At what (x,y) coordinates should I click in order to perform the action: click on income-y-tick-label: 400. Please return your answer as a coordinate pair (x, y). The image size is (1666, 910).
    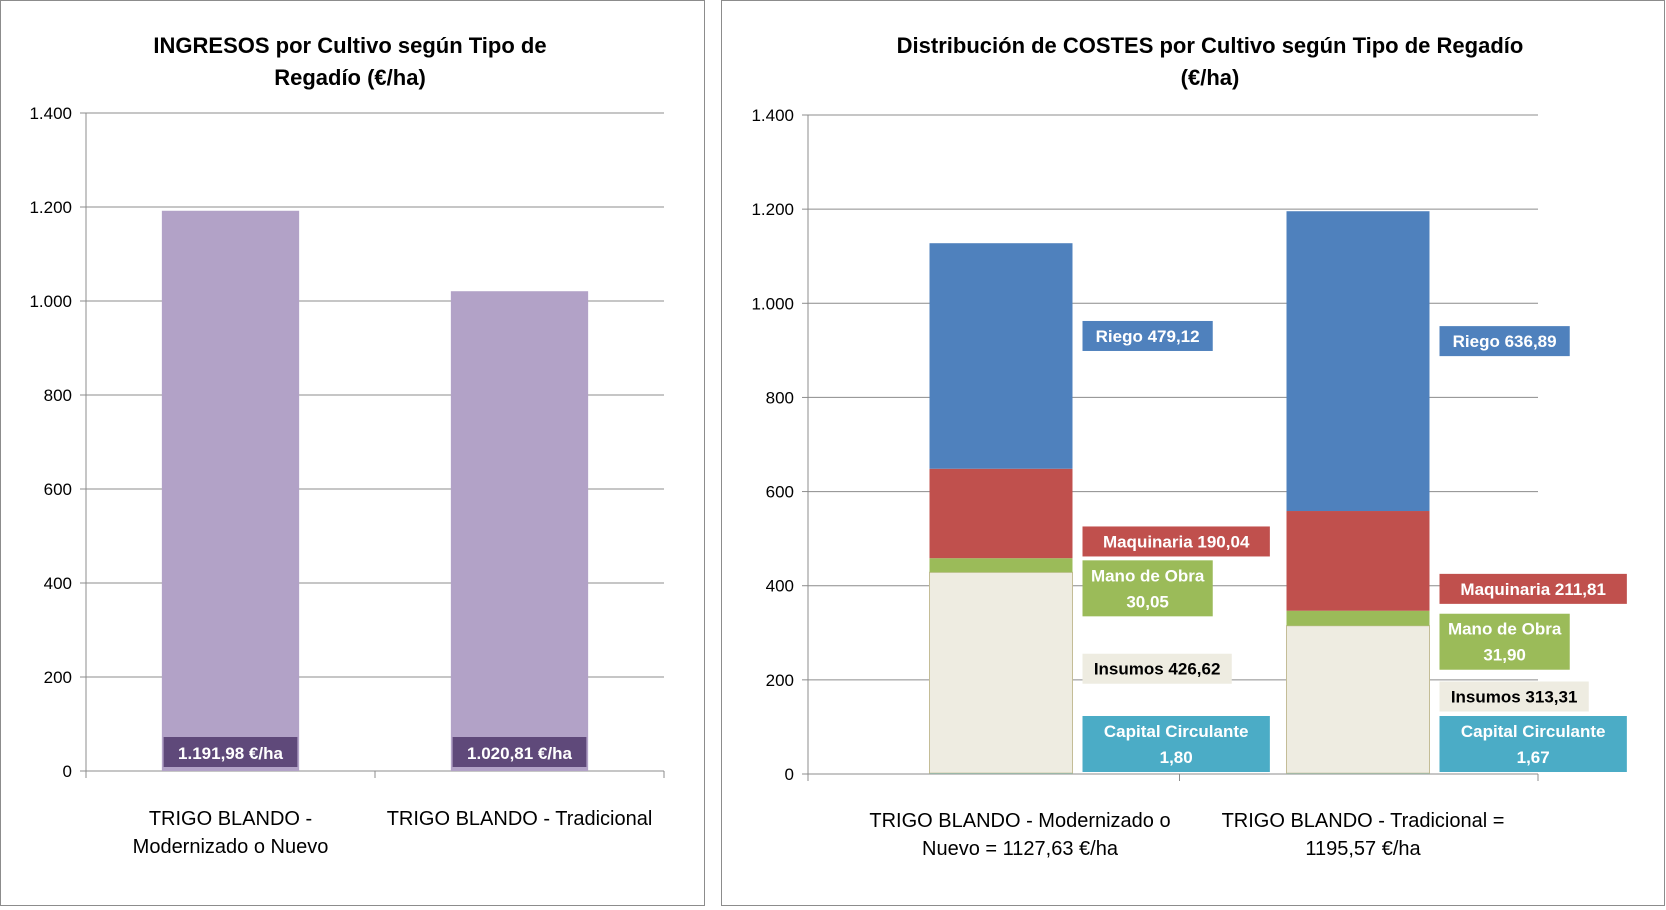
    Looking at the image, I should click on (58, 583).